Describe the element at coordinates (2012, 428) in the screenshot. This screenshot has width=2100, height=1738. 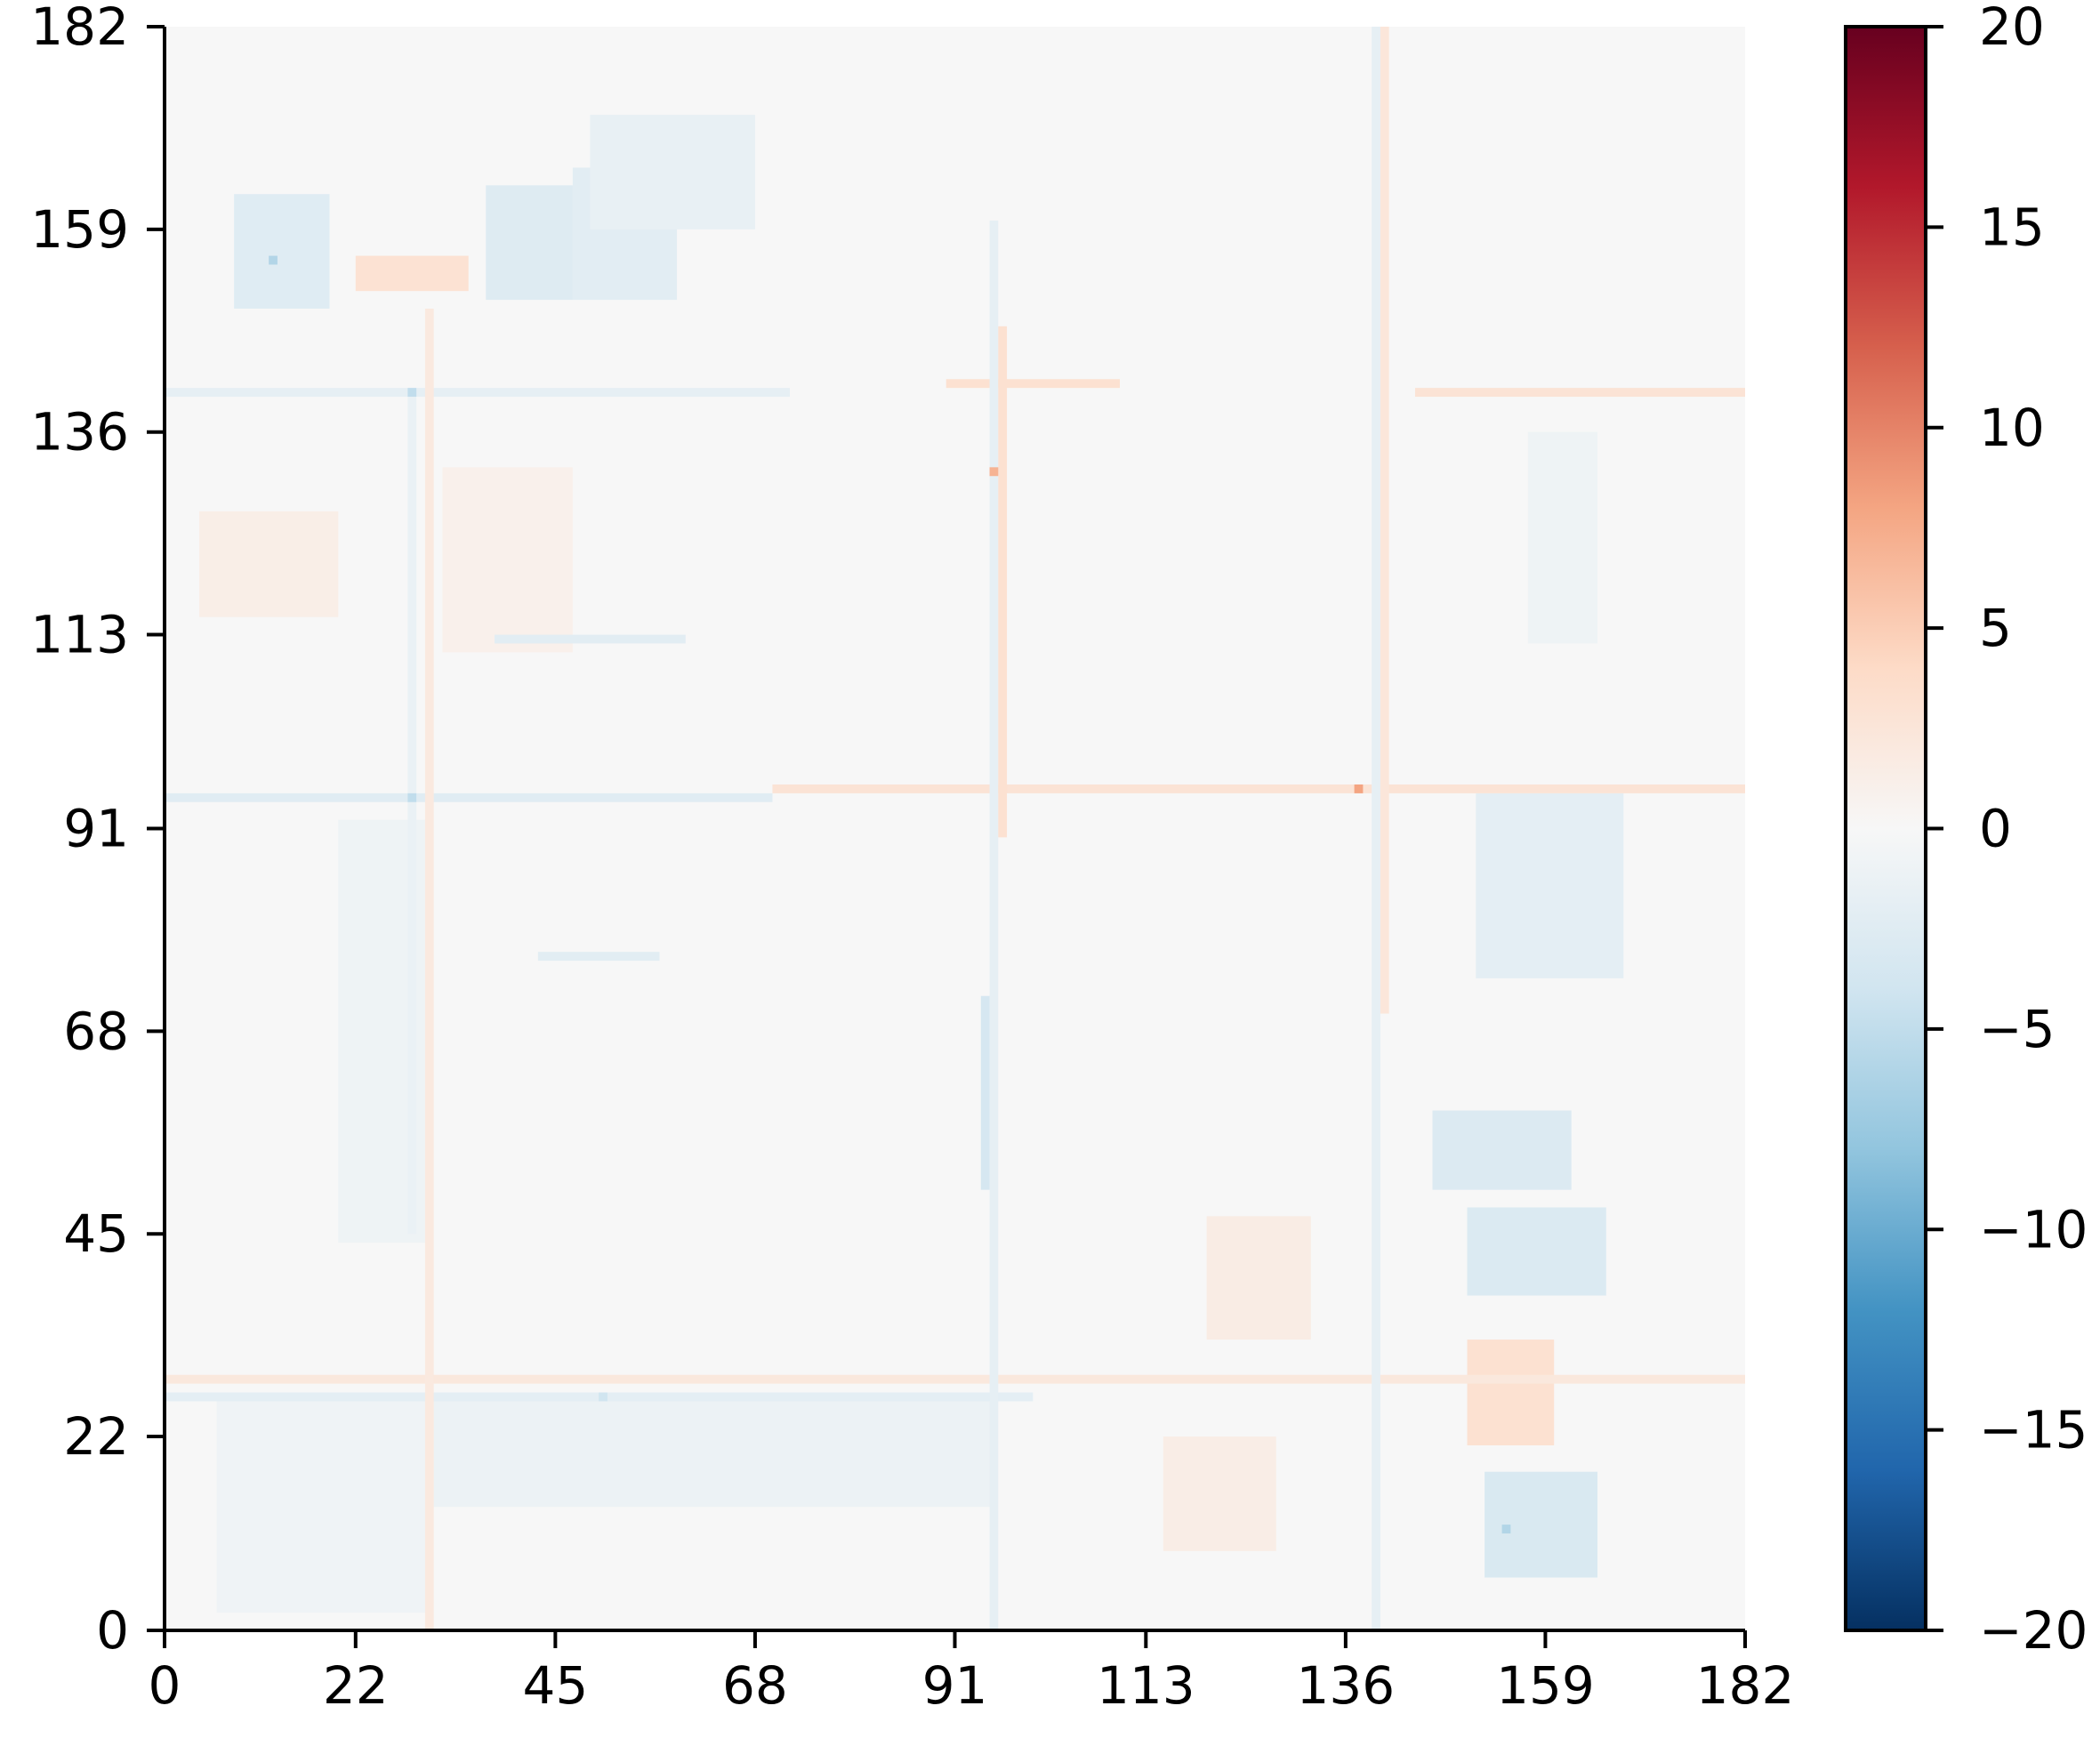
I see `colorbar-tick-label: 10` at that location.